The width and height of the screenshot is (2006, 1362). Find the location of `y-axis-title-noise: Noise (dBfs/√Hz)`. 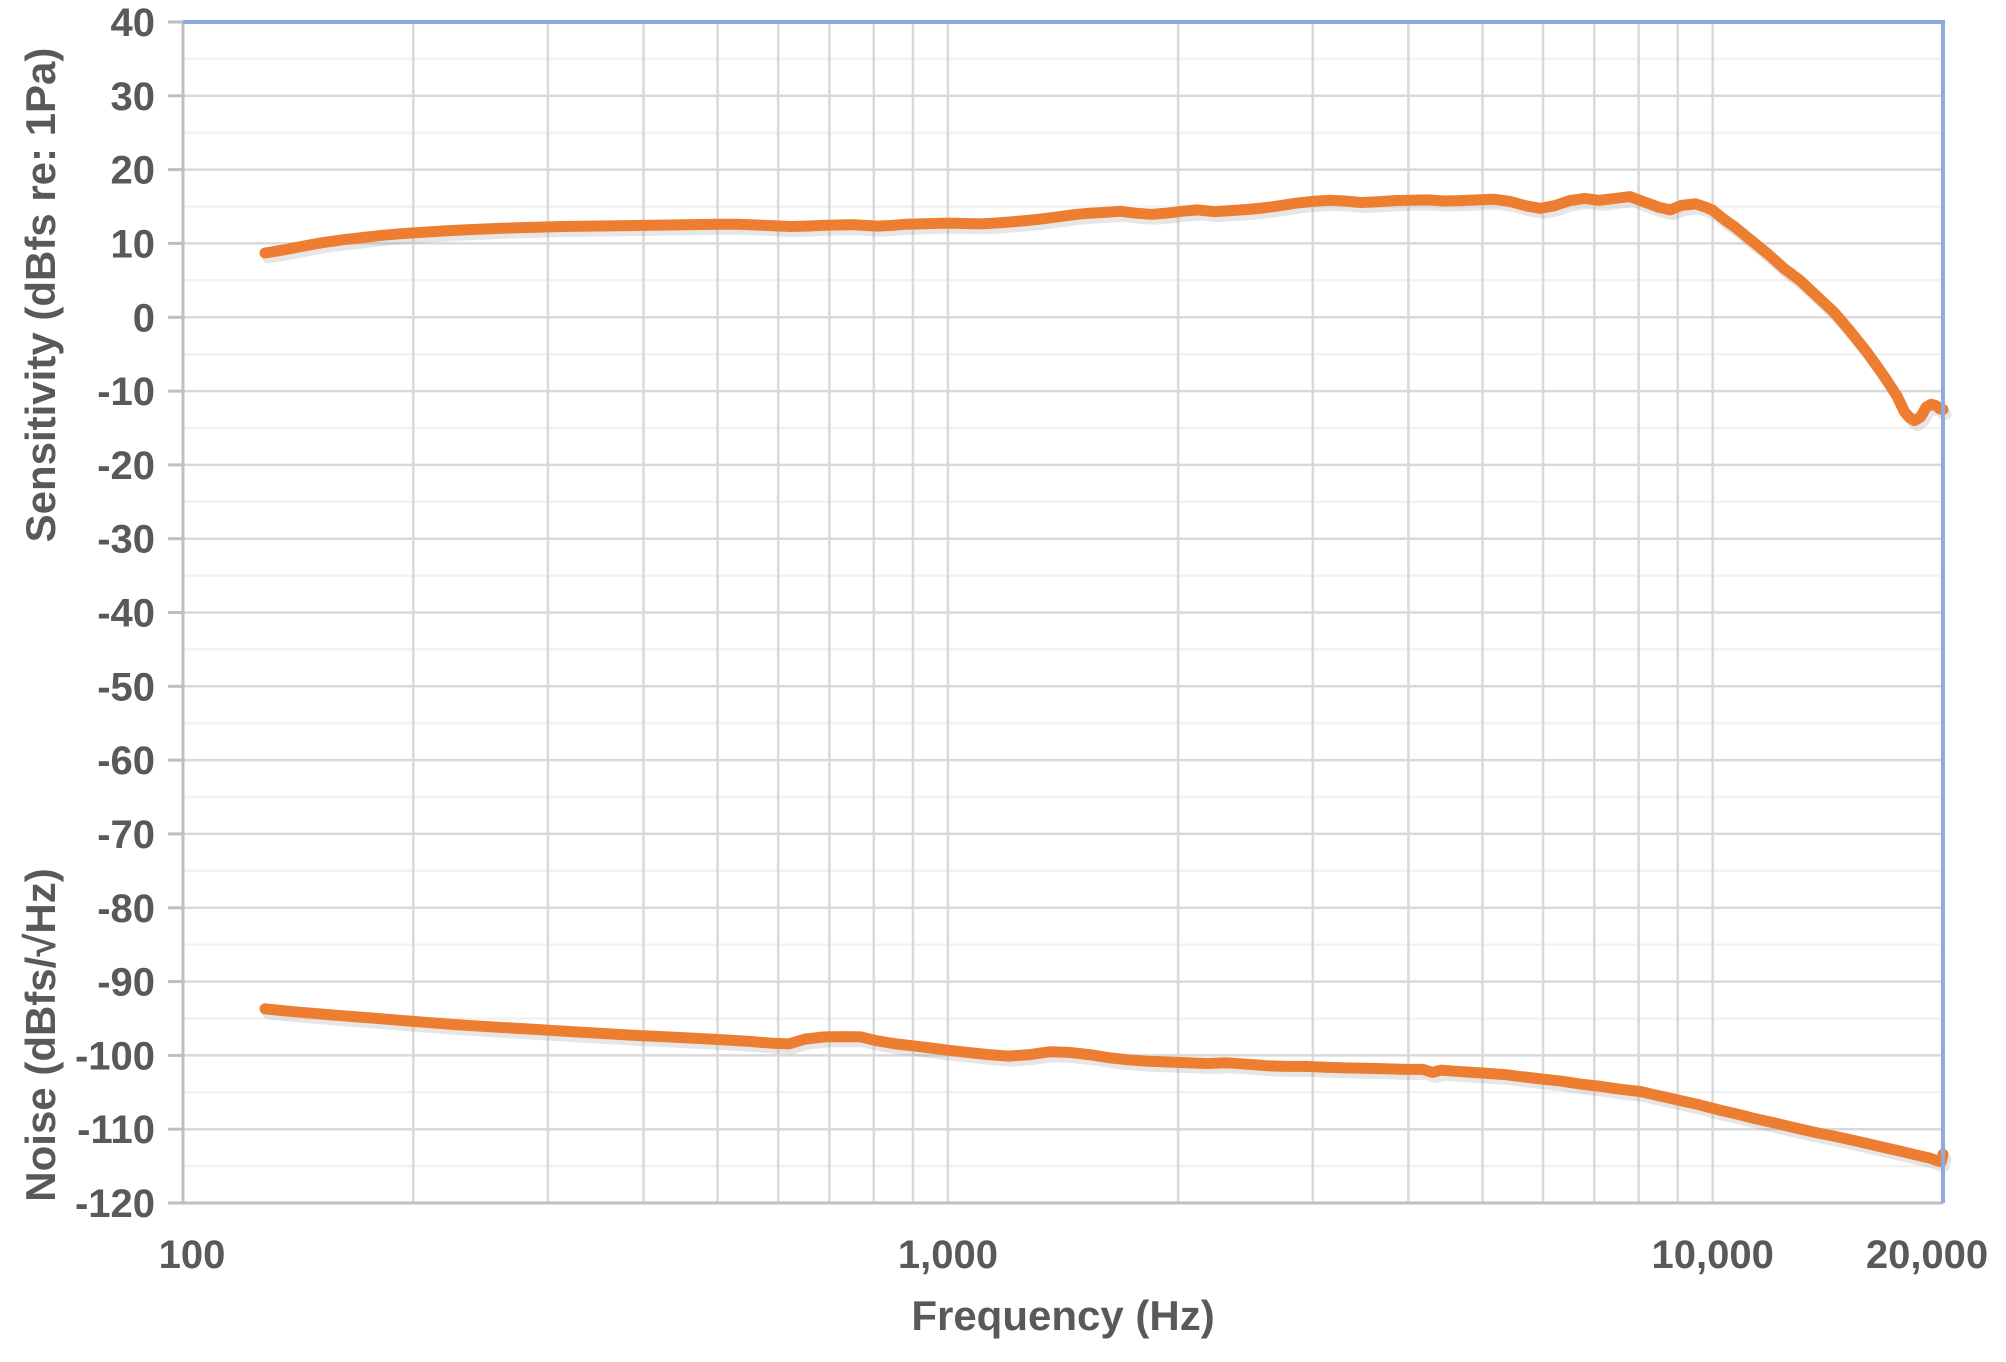

y-axis-title-noise: Noise (dBfs/√Hz) is located at coordinates (40, 1034).